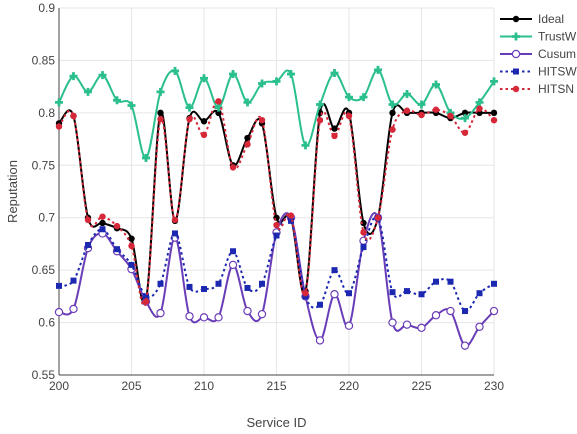 Image resolution: width=577 pixels, height=434 pixels. I want to click on legend-item-trustws: TrustWS, so click(538, 37).